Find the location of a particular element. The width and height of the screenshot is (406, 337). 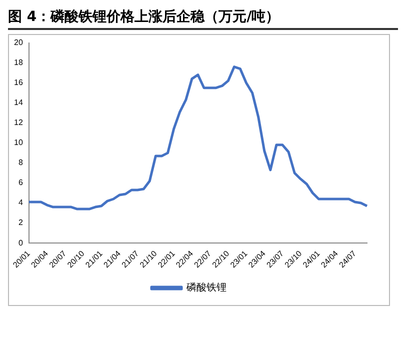

y-tick-label: 16 is located at coordinates (19, 83).